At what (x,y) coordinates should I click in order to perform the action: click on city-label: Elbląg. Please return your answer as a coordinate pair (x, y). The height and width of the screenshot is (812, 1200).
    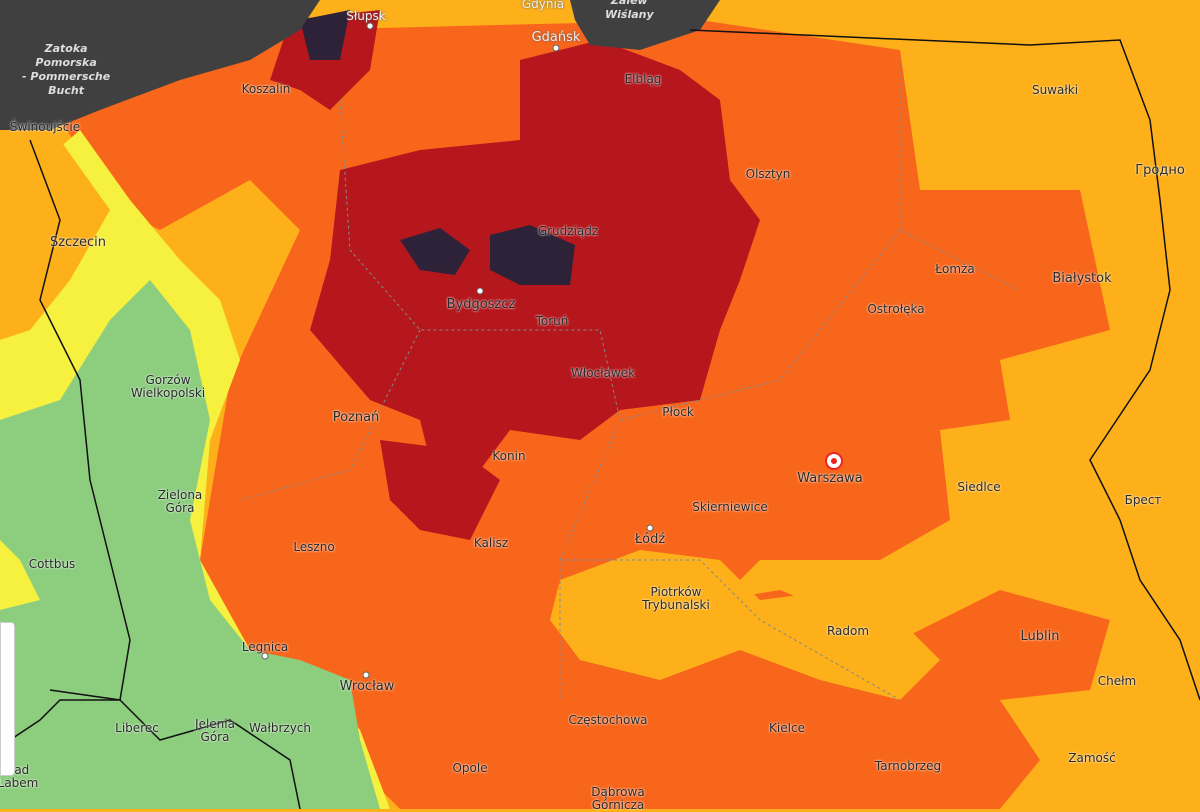
    Looking at the image, I should click on (643, 79).